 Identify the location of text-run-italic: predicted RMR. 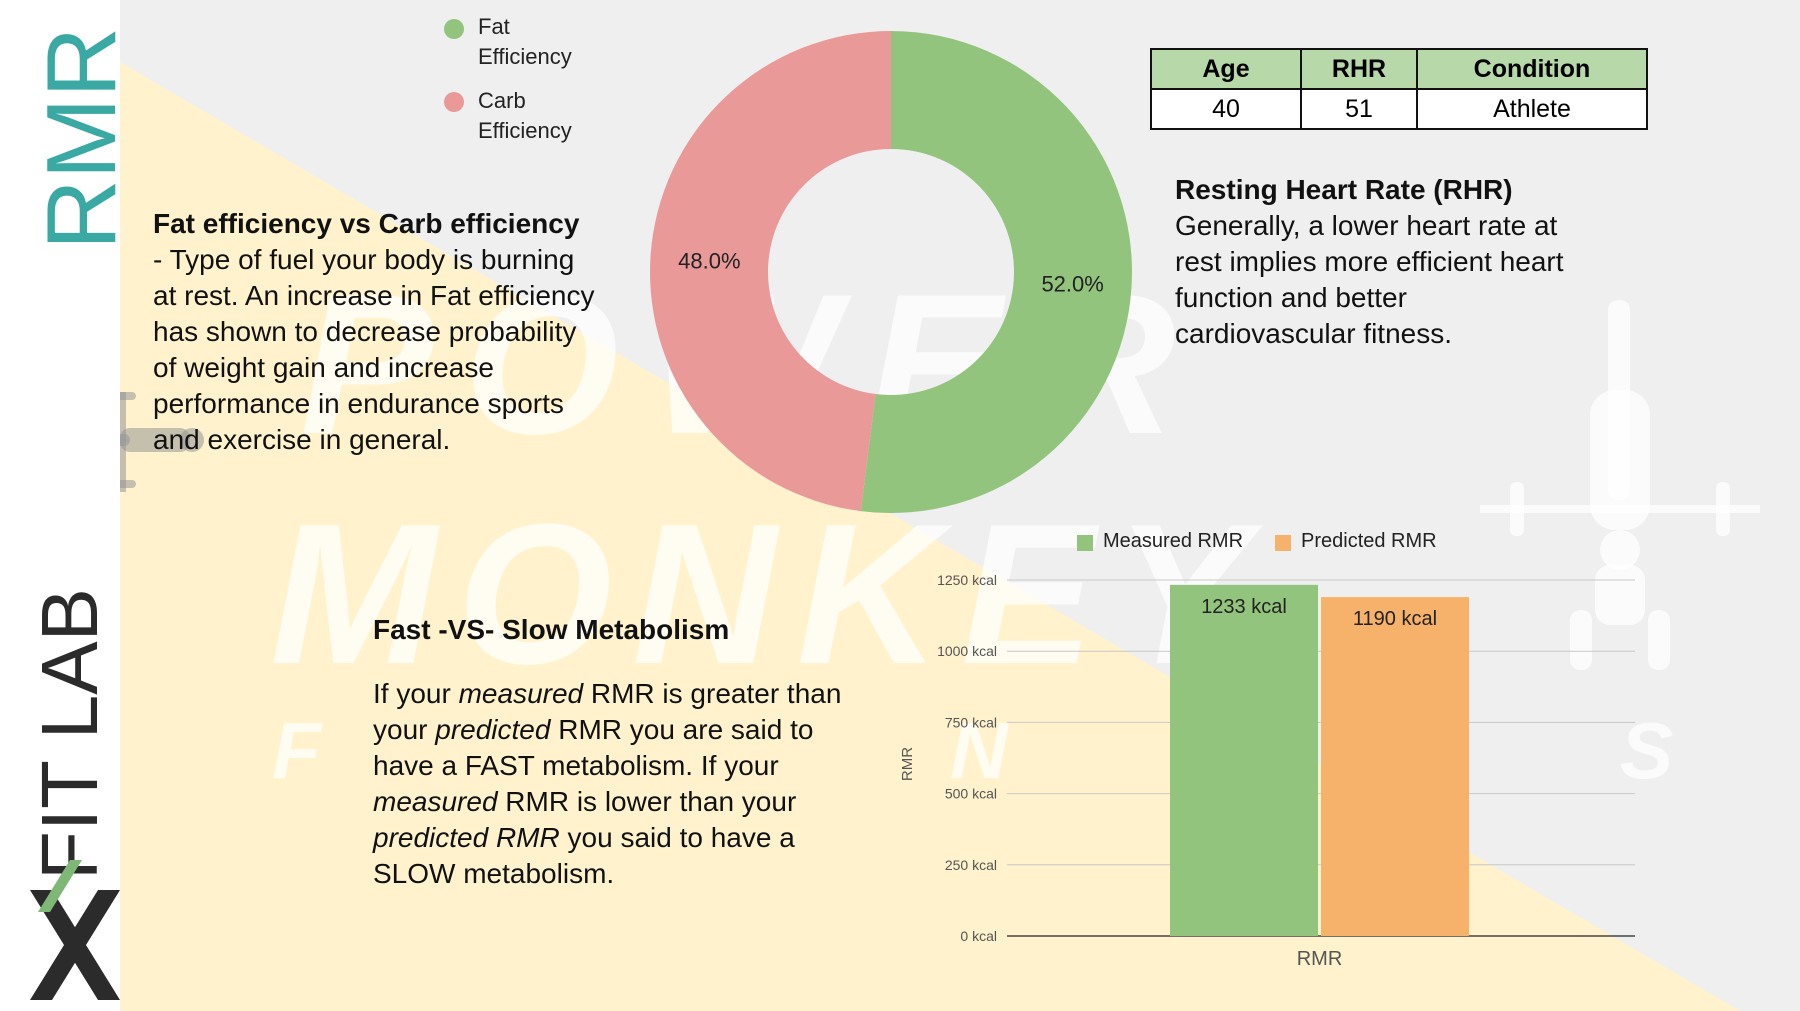
(466, 837).